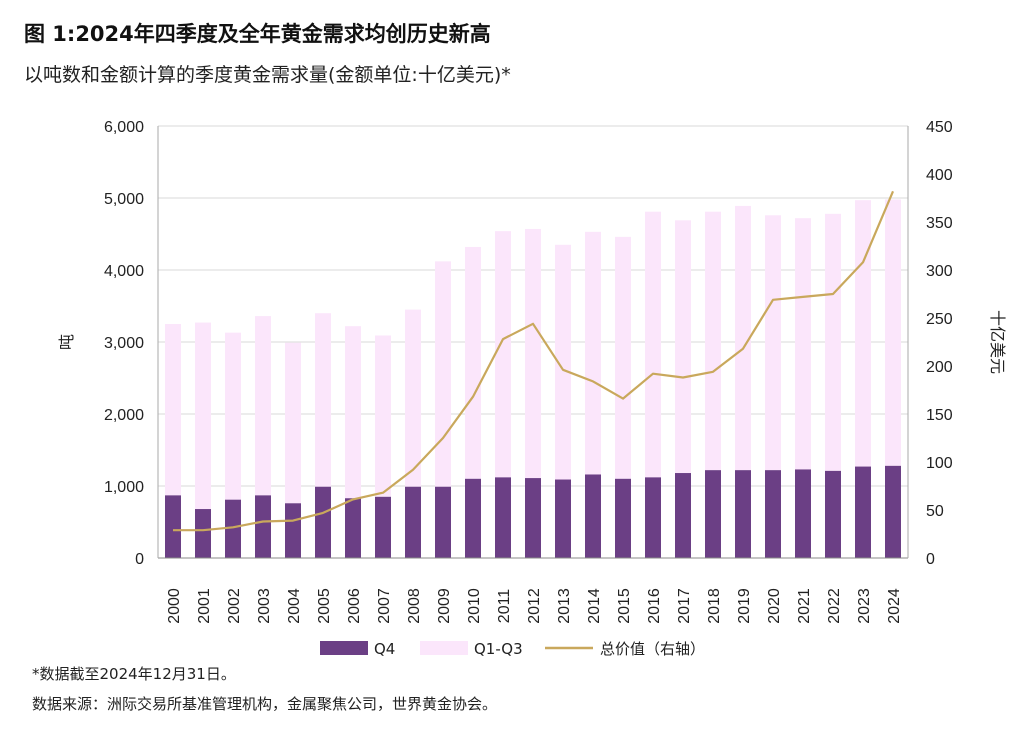 This screenshot has width=1024, height=742. Describe the element at coordinates (124, 127) in the screenshot. I see `y-tick-label: 6,000` at that location.